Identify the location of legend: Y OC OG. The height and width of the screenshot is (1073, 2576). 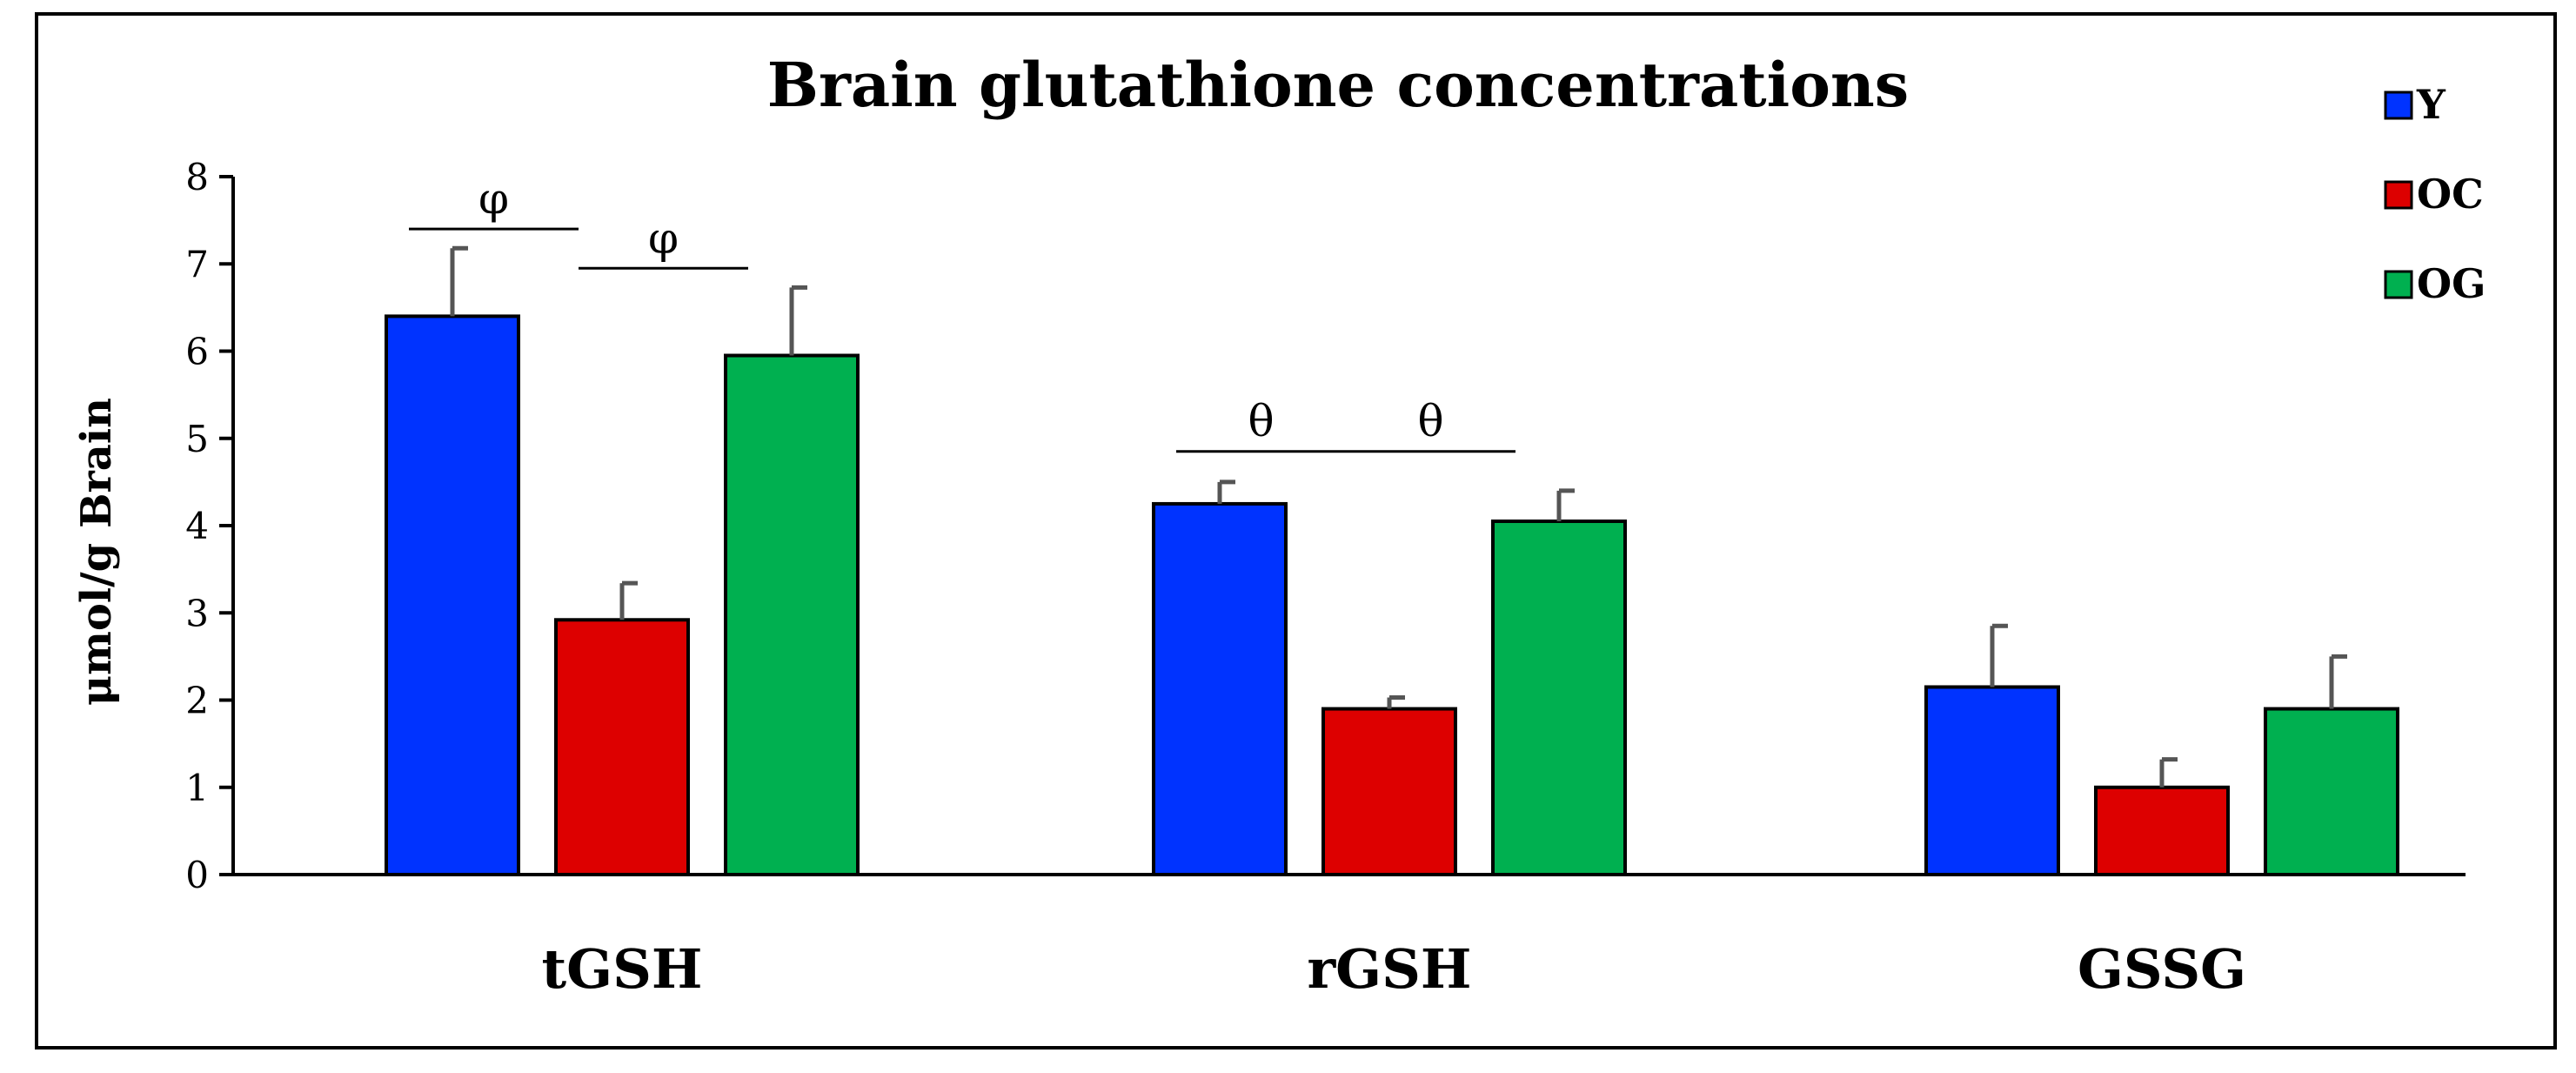
(2435, 194).